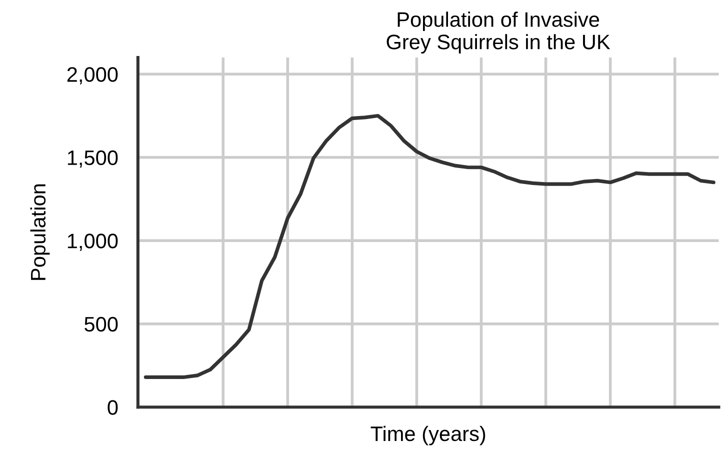 Image resolution: width=726 pixels, height=460 pixels. Describe the element at coordinates (40, 232) in the screenshot. I see `y-axis-title: Population` at that location.